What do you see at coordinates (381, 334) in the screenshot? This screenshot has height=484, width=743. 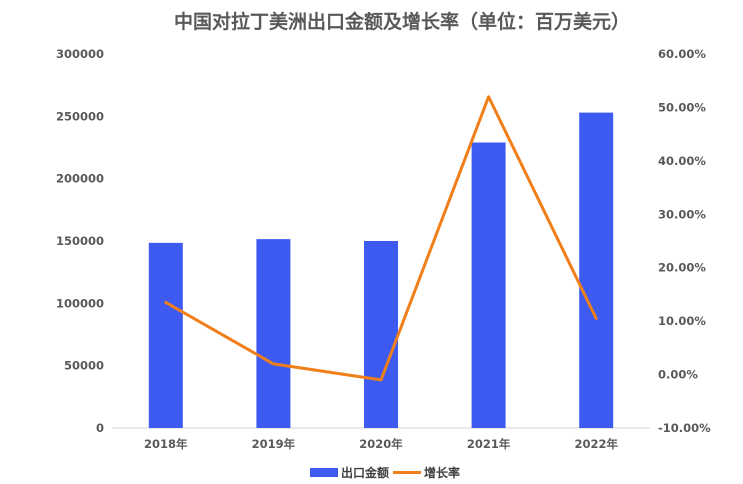 I see `bar-2020年` at bounding box center [381, 334].